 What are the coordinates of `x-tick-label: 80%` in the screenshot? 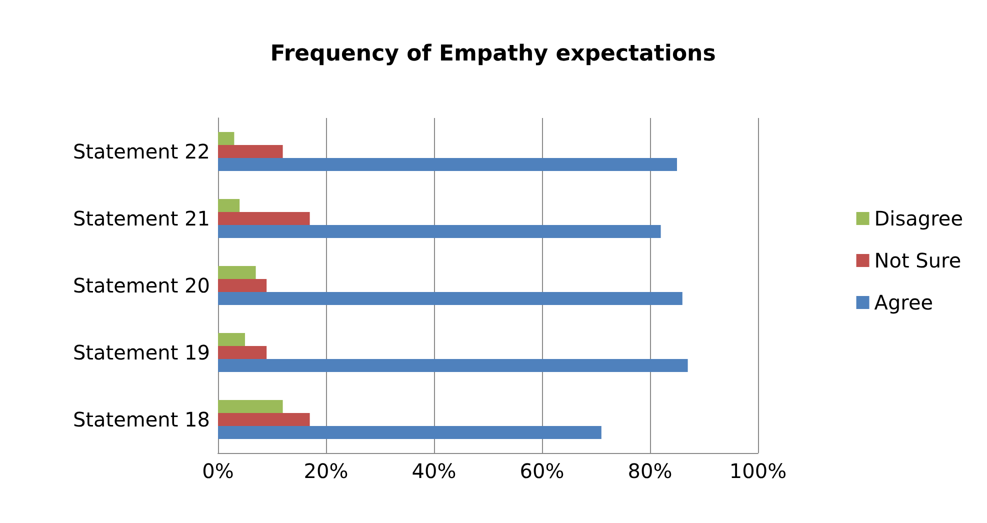 It's located at (650, 471).